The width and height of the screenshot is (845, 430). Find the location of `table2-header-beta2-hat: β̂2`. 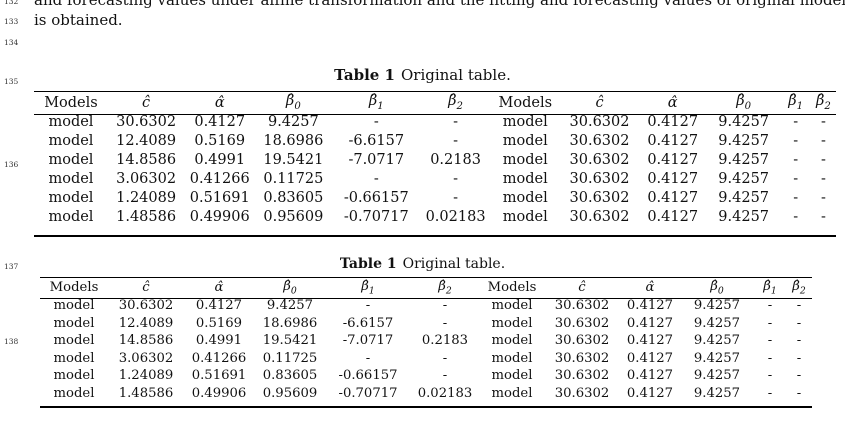

table2-header-beta2-hat: β̂2 is located at coordinates (445, 288).